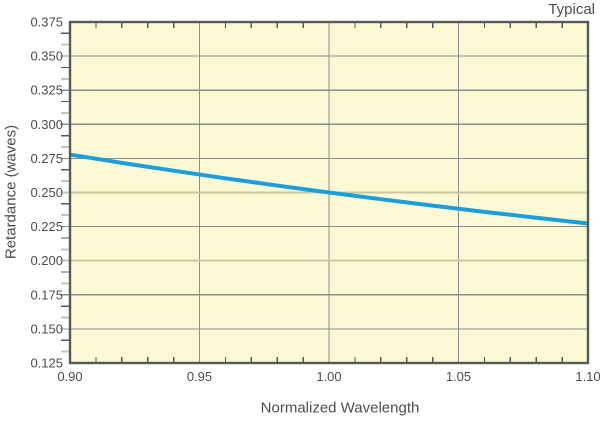 Image resolution: width=600 pixels, height=423 pixels. What do you see at coordinates (46, 56) in the screenshot?
I see `y-tick-label: 0.350` at bounding box center [46, 56].